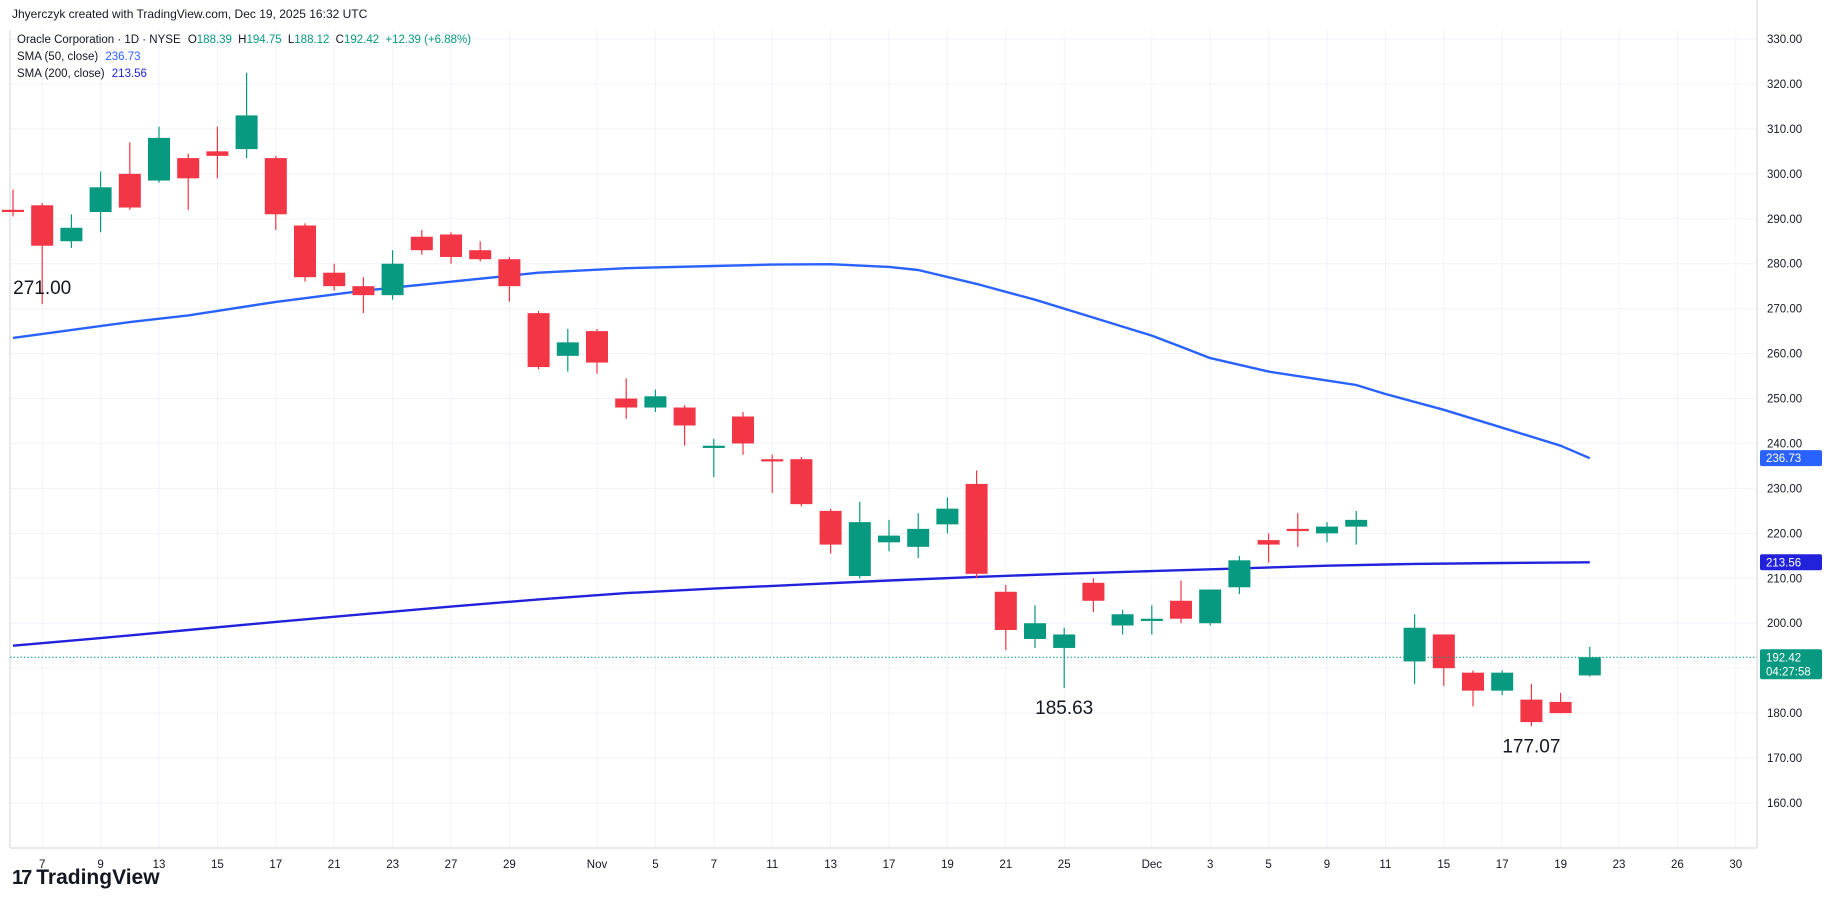 The width and height of the screenshot is (1835, 909). Describe the element at coordinates (801, 604) in the screenshot. I see `sma-200-line` at that location.